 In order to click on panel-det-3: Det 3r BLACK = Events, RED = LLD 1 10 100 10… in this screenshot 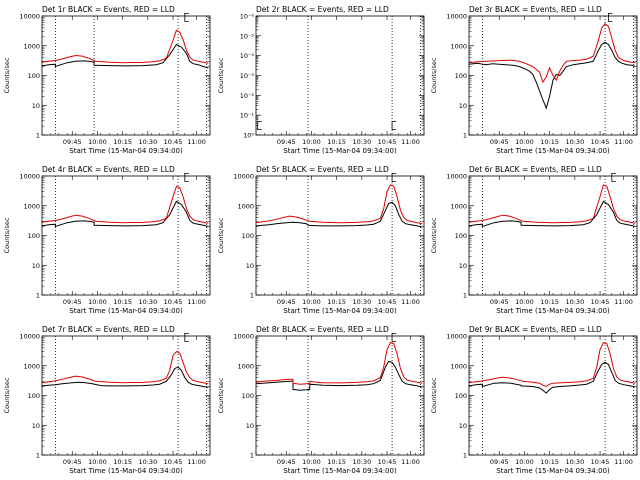, I will do `click(534, 80)`.